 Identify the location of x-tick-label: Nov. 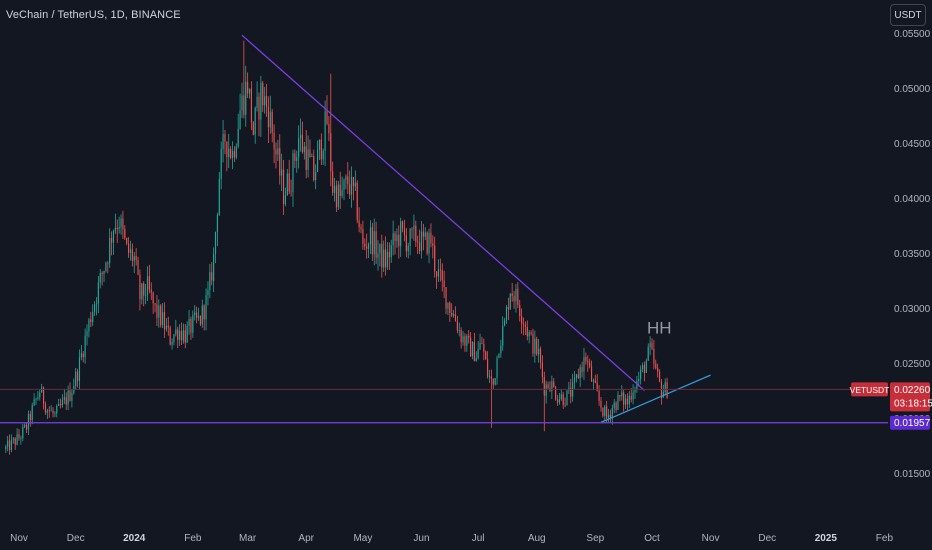
(711, 538).